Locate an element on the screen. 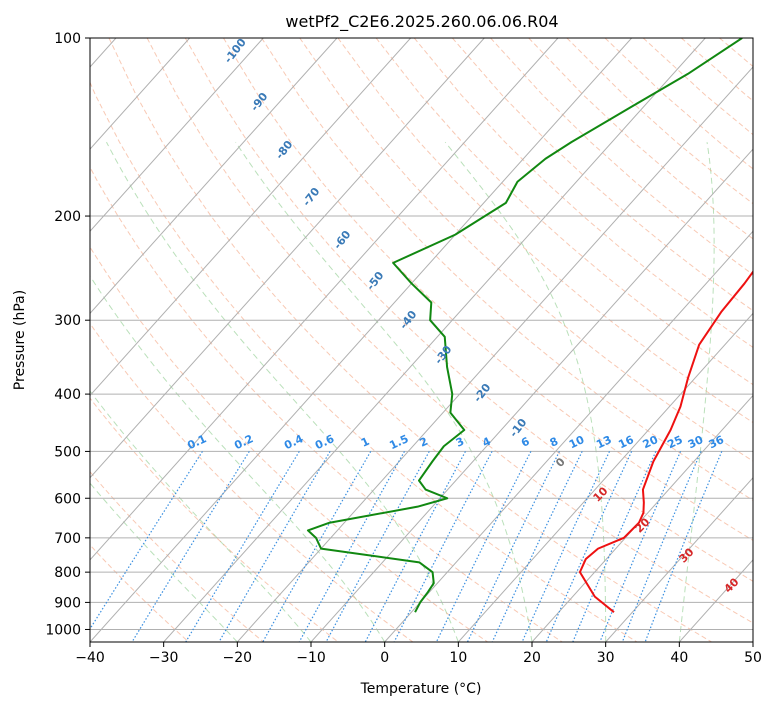 Image resolution: width=775 pixels, height=708 pixels. mixing-ratio-label: 36 is located at coordinates (717, 442).